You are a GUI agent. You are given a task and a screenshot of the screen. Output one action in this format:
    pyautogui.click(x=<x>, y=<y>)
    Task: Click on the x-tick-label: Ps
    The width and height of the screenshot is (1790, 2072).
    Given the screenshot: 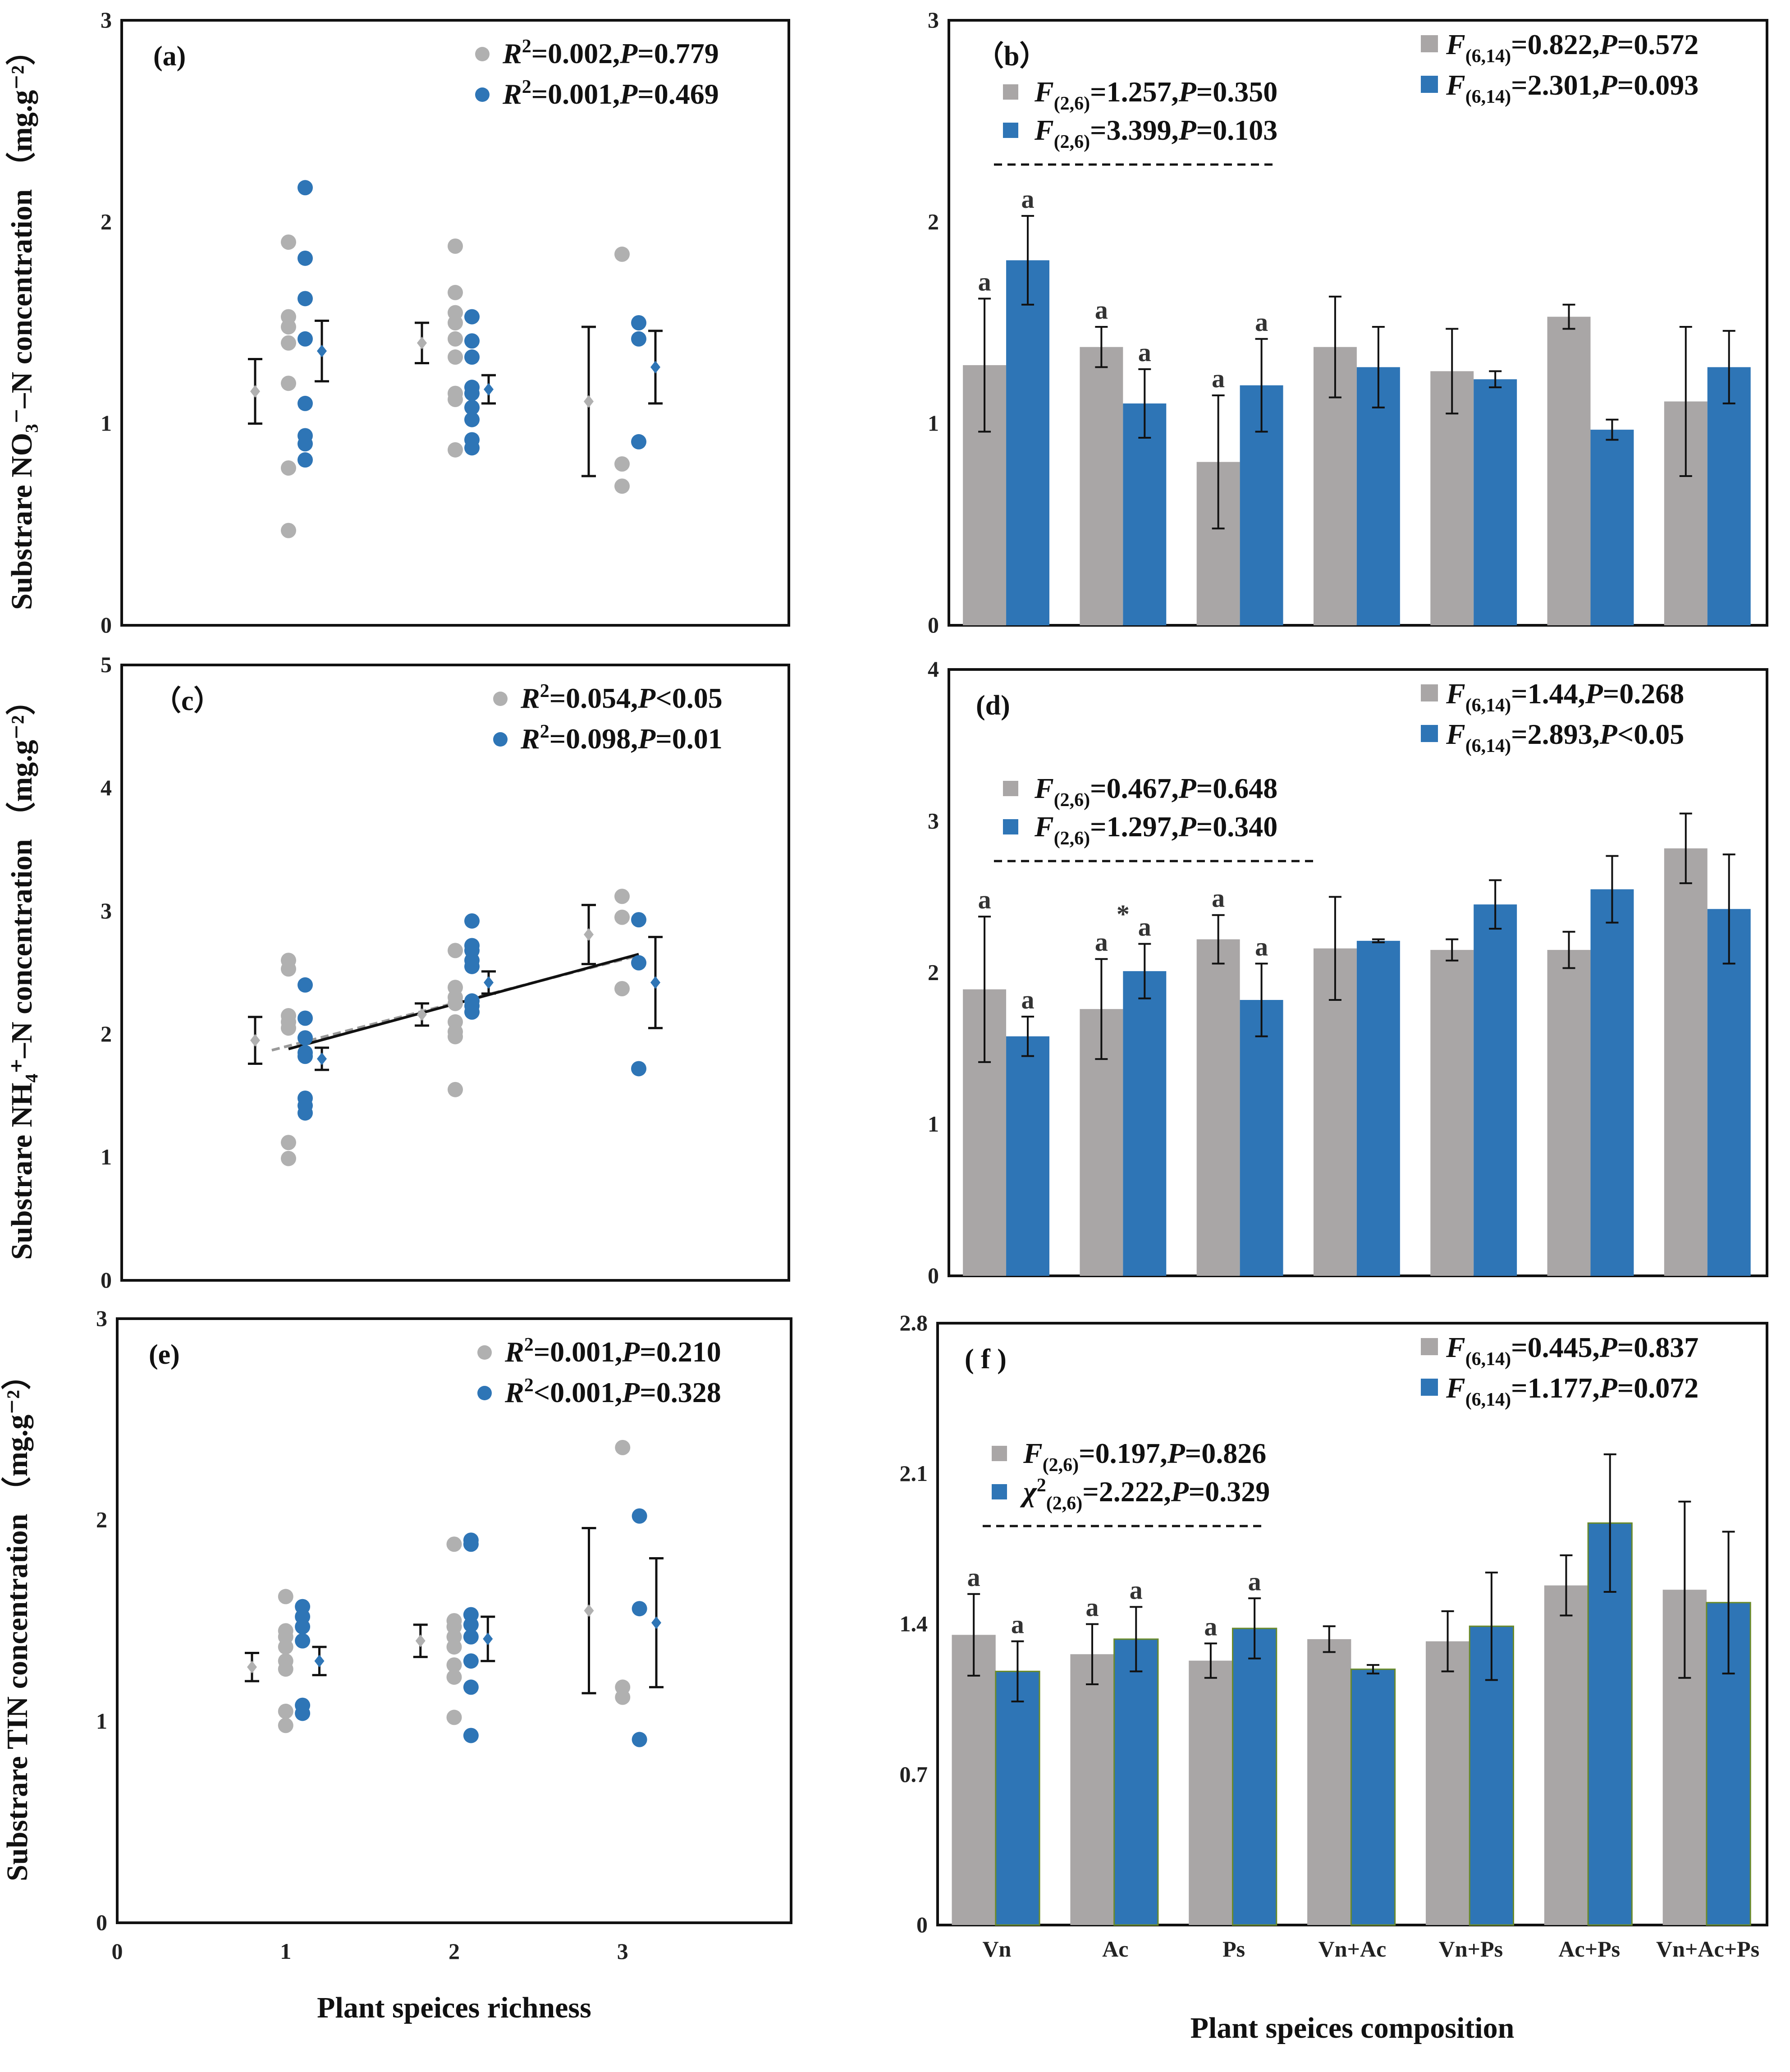 What is the action you would take?
    pyautogui.click(x=1233, y=1949)
    